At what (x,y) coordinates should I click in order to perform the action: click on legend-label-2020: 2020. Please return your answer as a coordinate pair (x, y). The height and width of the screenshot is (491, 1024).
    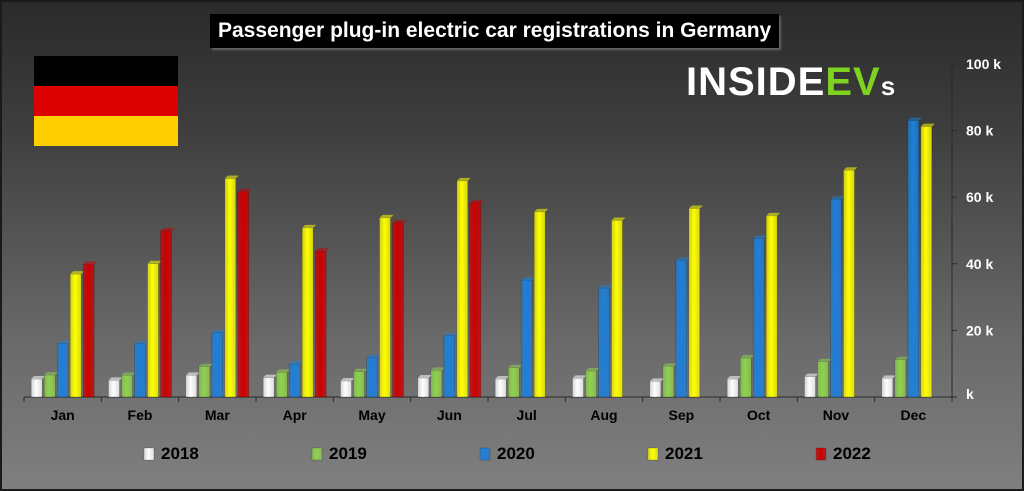
    Looking at the image, I should click on (516, 453).